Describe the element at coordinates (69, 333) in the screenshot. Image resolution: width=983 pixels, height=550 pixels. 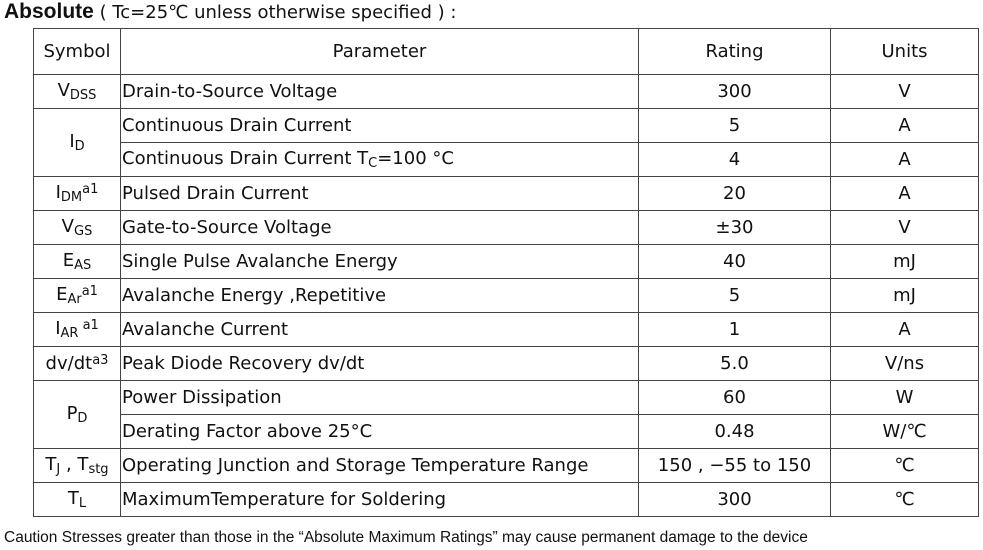
I see `subscript: AR` at that location.